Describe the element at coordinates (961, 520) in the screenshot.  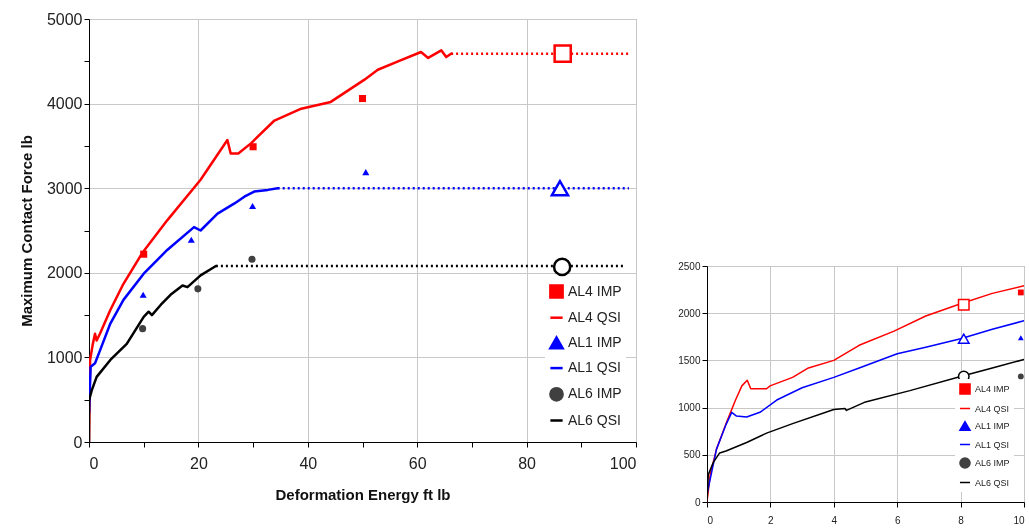
I see `x-tick-label: 8` at that location.